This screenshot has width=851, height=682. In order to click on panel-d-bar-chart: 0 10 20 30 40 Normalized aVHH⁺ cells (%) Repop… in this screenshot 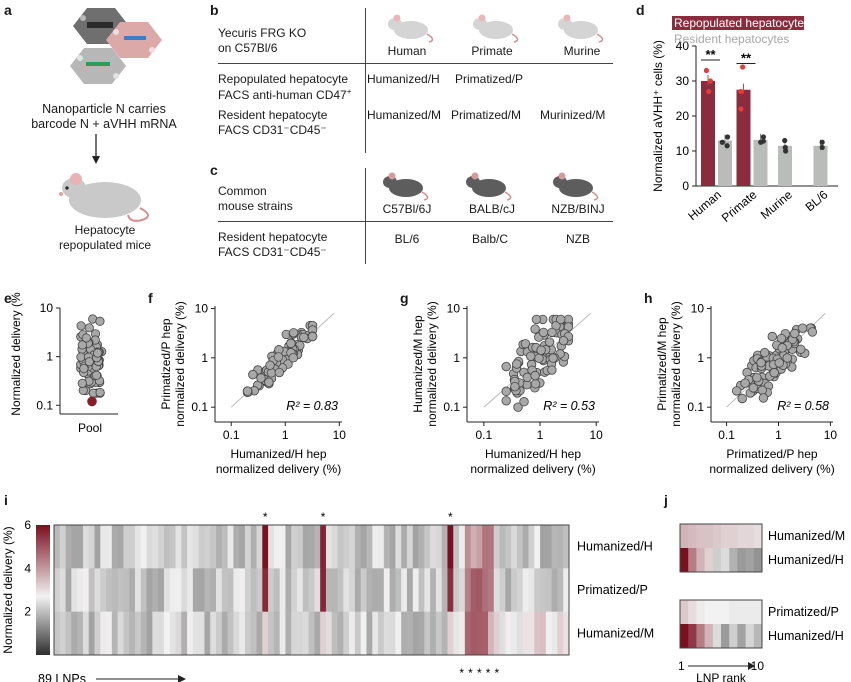, I will do `click(744, 120)`.